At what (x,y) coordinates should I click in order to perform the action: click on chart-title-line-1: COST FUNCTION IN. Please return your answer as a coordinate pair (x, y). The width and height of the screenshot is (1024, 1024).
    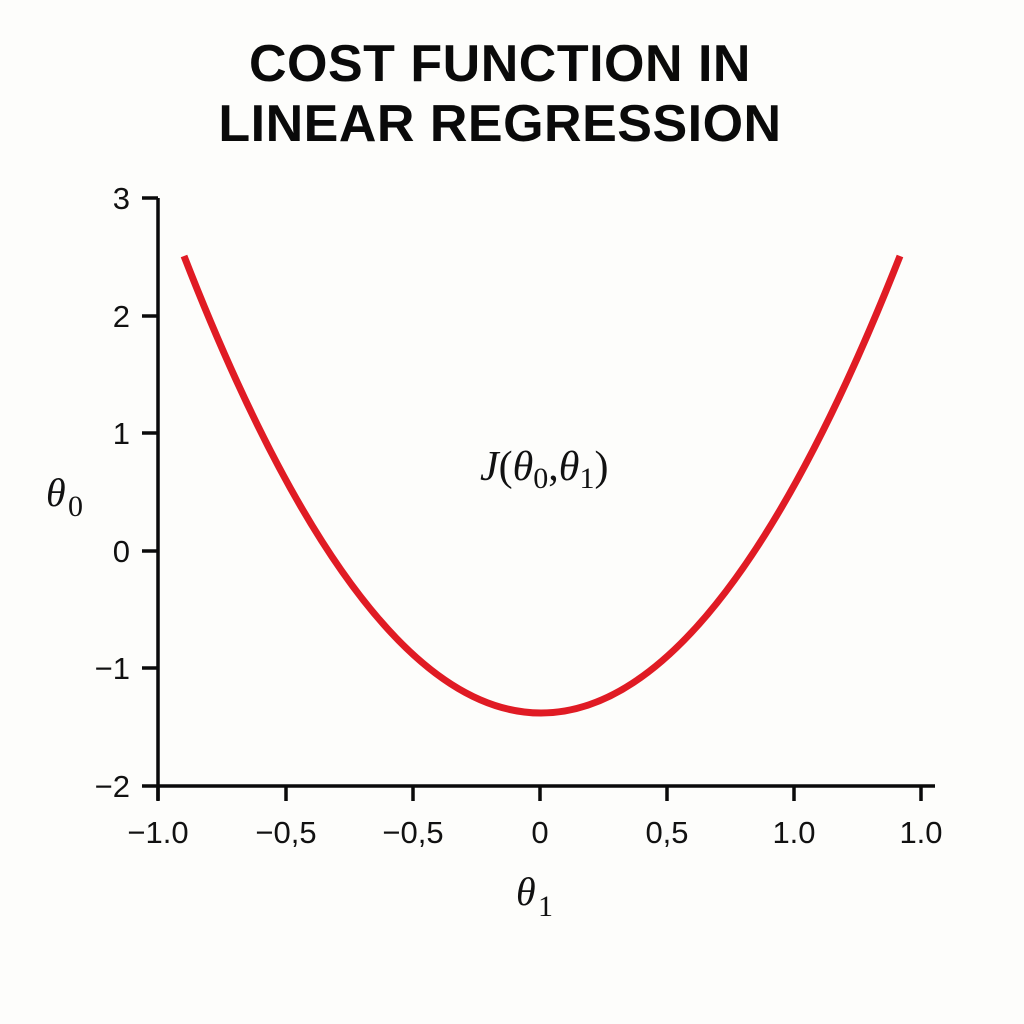
    Looking at the image, I should click on (500, 64).